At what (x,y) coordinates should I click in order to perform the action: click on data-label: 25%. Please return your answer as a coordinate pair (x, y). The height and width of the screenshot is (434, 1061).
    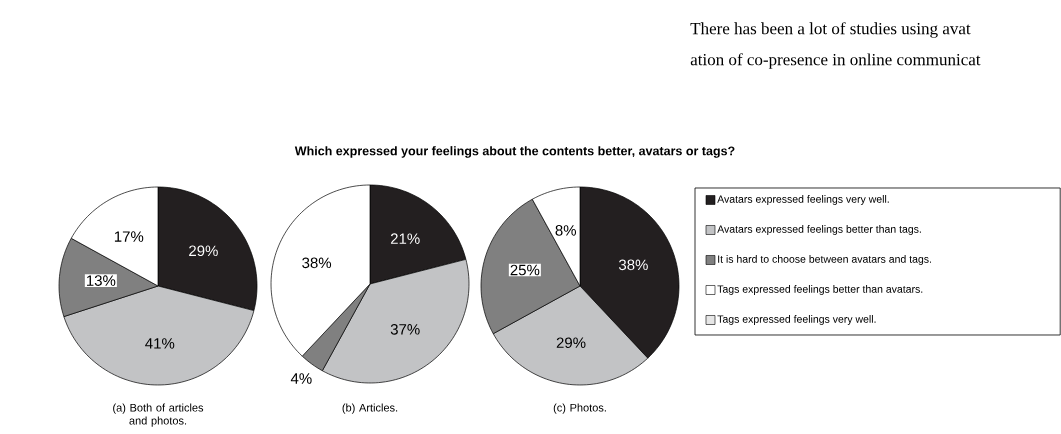
    Looking at the image, I should click on (525, 270).